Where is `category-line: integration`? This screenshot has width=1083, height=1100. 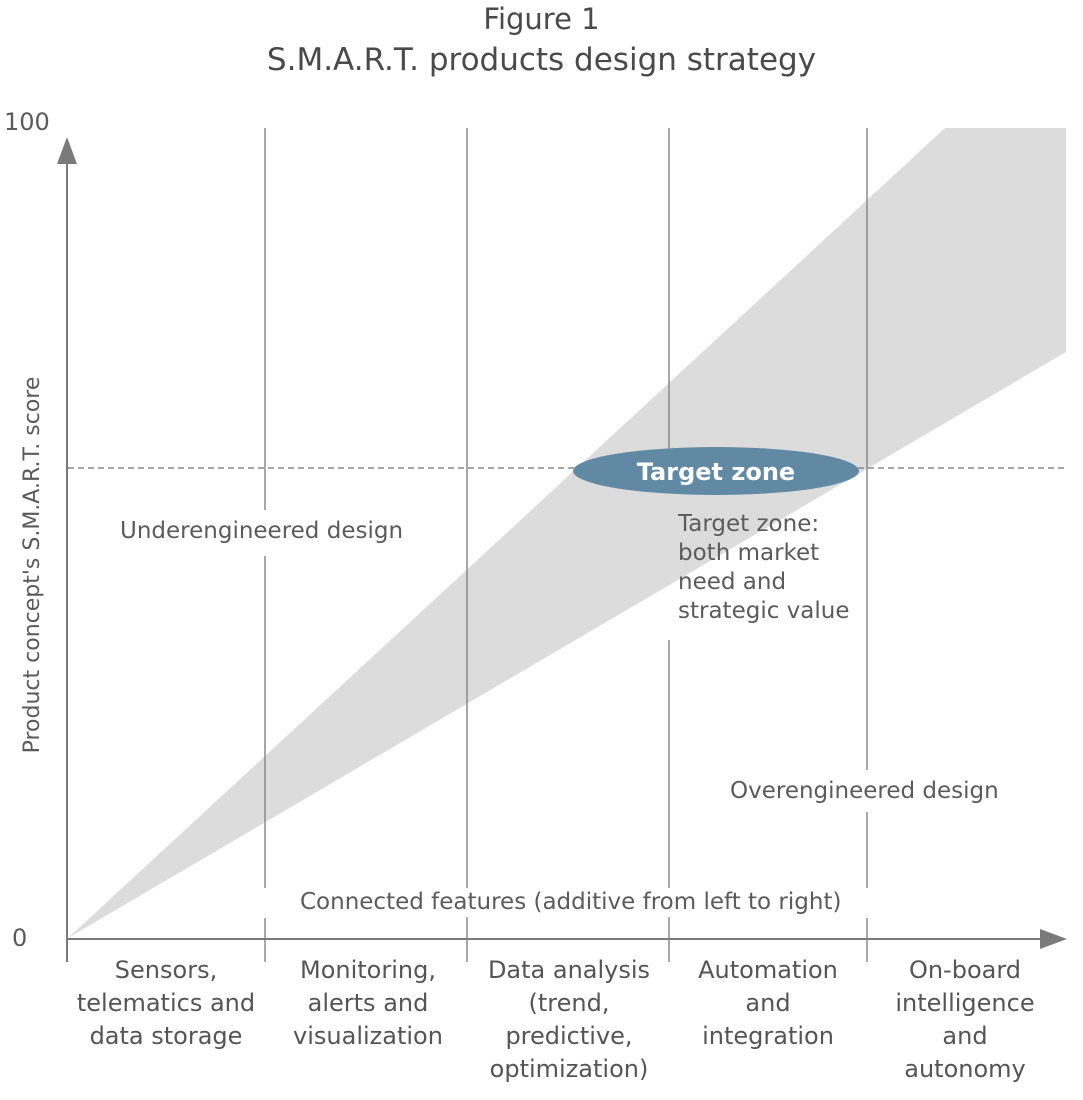 category-line: integration is located at coordinates (768, 1036).